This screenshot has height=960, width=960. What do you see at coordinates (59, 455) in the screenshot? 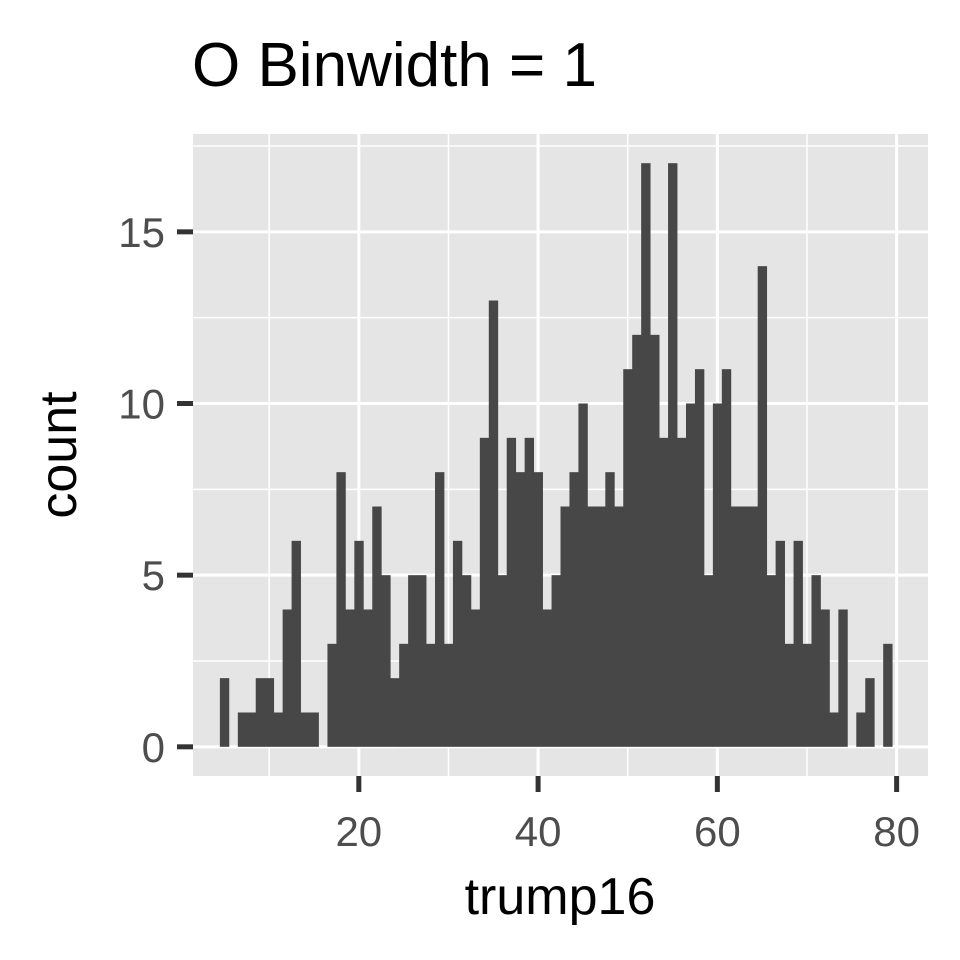
I see `y-axis-title: count` at bounding box center [59, 455].